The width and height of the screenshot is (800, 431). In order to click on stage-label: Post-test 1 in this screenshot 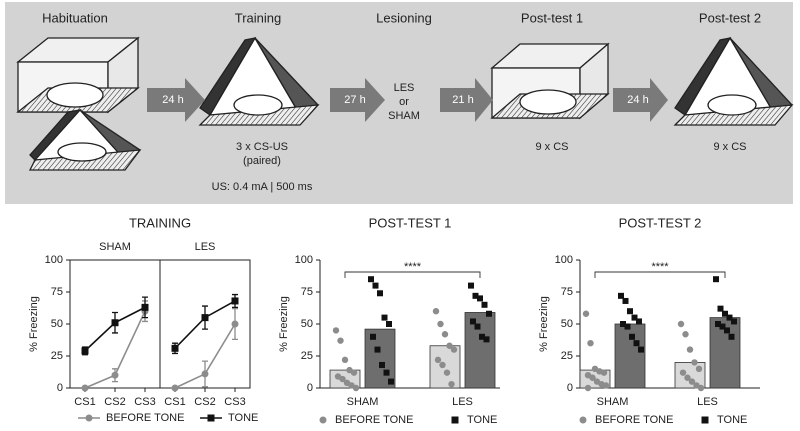, I will do `click(552, 17)`.